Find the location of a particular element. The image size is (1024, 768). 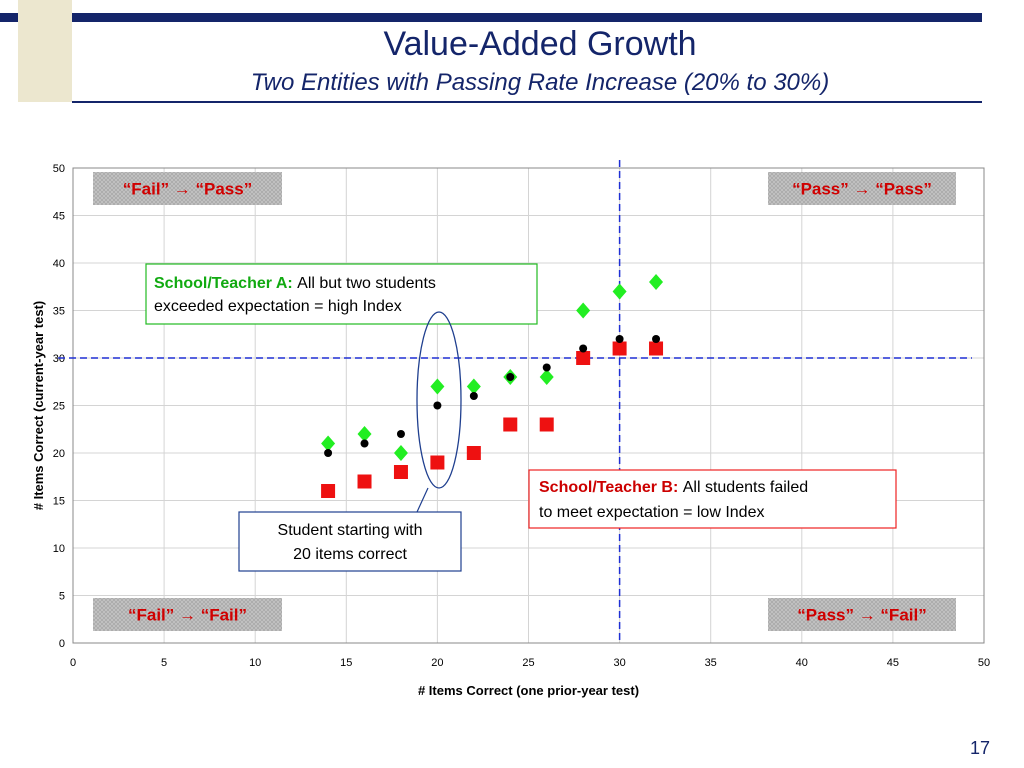

school-a-box is located at coordinates (341, 294).